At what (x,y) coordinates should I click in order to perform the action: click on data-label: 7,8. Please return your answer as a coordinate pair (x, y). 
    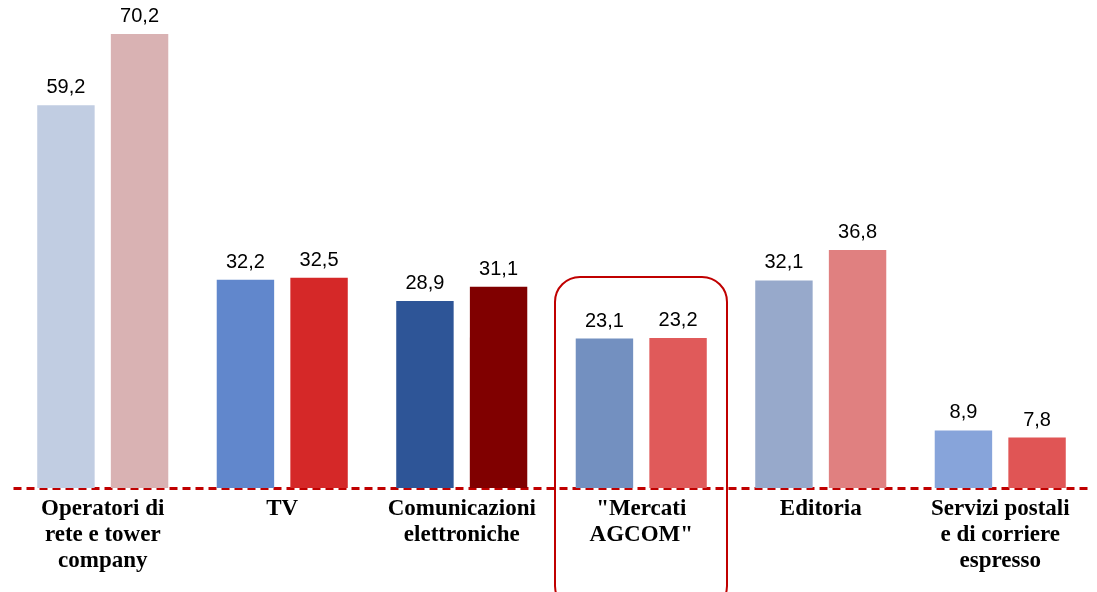
    Looking at the image, I should click on (1037, 418).